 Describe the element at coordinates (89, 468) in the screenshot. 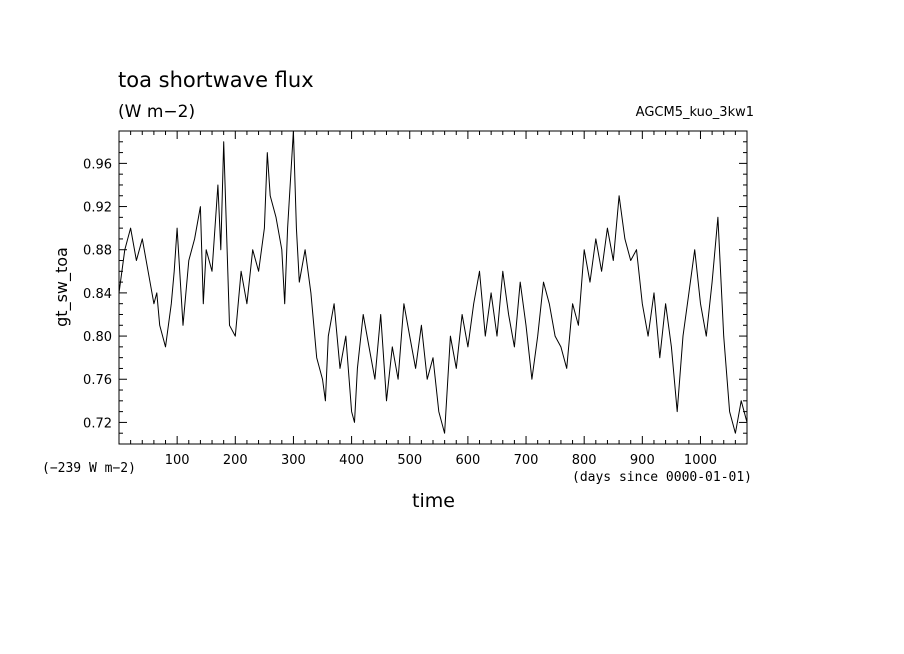

I see `y-offset-note: (−239 W m−2)` at that location.